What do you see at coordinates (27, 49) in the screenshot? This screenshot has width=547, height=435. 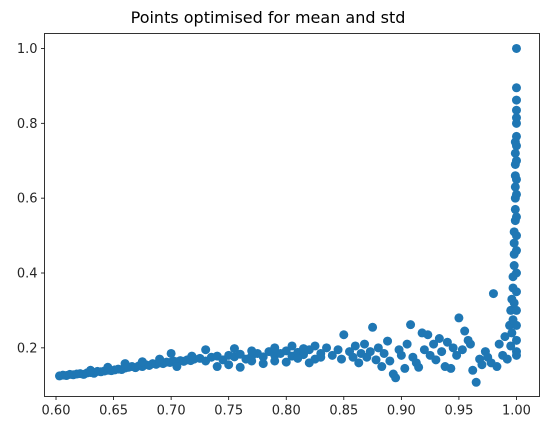 I see `y-tick-label: 1.0` at bounding box center [27, 49].